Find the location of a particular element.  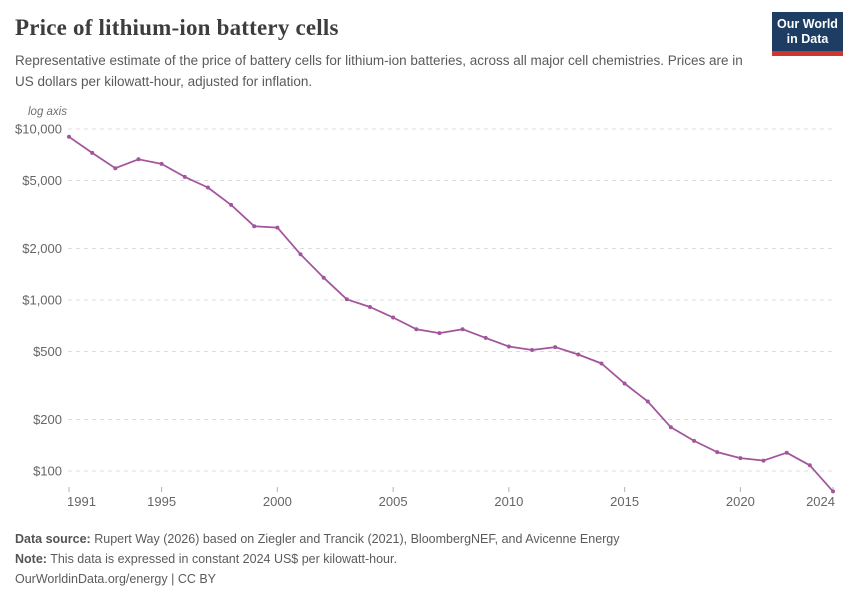

owid-logo-line1: Our World is located at coordinates (807, 24).